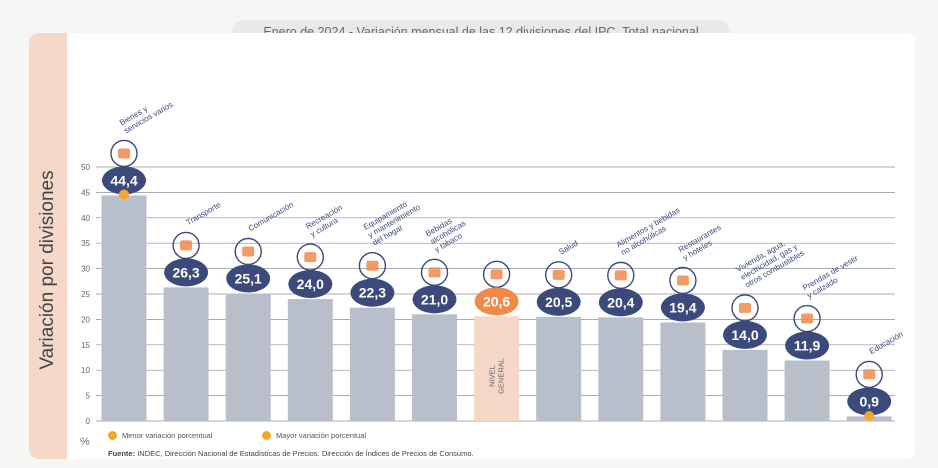 This screenshot has width=938, height=468. I want to click on data-label: 22,3, so click(372, 293).